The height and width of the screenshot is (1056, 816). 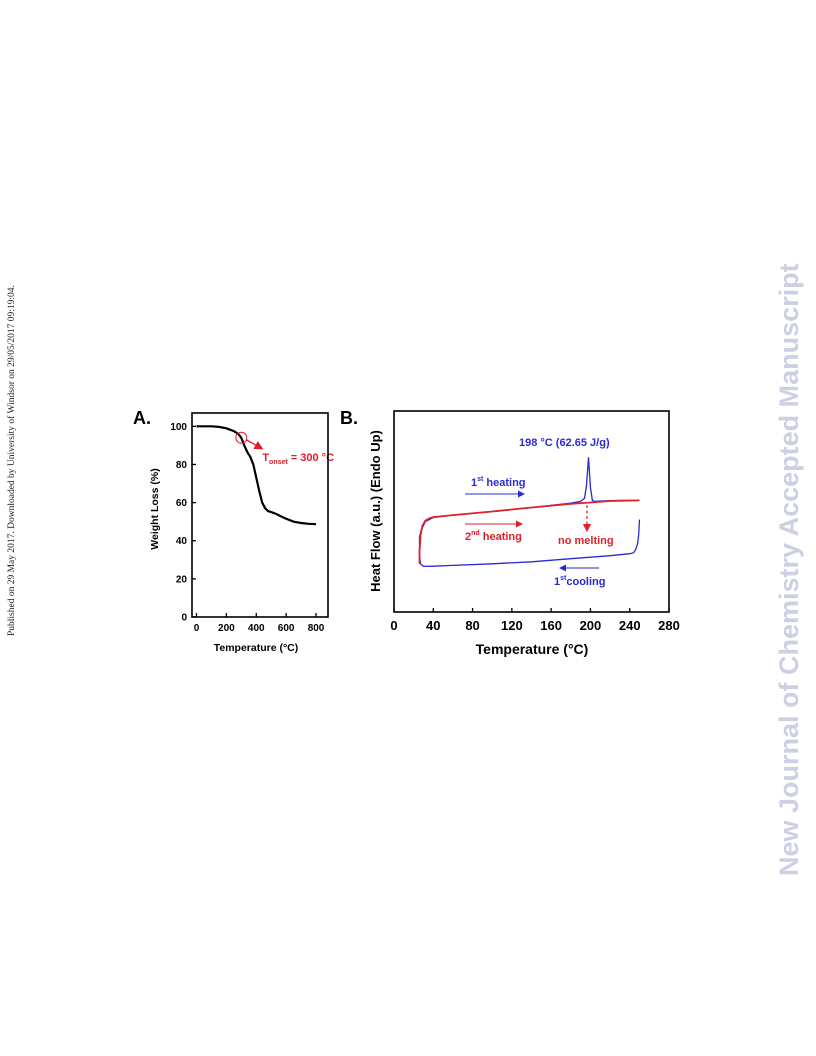 I want to click on panel-a-x-axis: 0 200 400 600 800, so click(x=259, y=623).